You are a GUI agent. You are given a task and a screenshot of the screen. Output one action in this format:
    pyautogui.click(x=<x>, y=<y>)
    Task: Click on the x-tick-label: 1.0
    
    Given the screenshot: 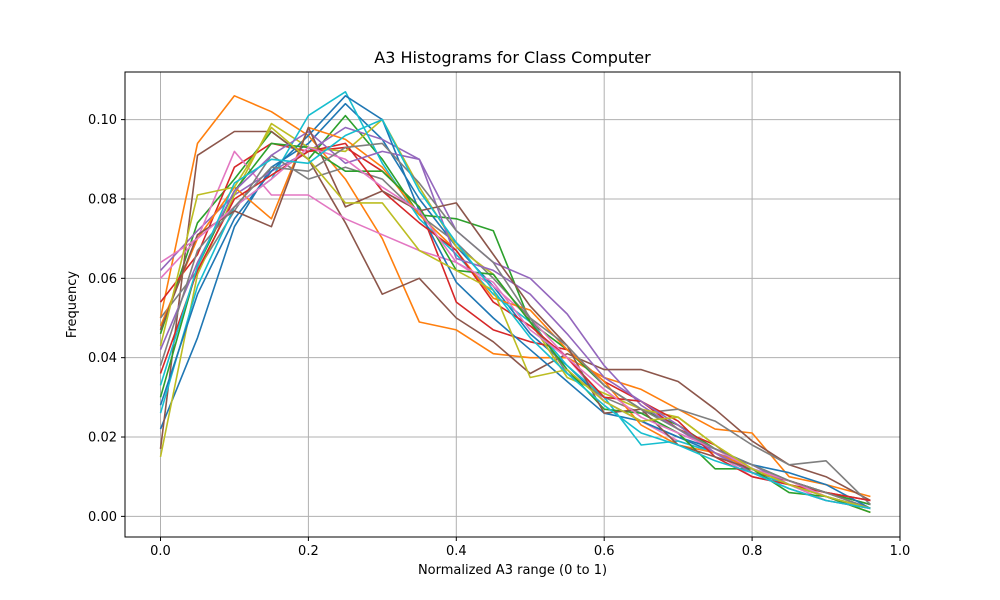 What is the action you would take?
    pyautogui.click(x=900, y=551)
    